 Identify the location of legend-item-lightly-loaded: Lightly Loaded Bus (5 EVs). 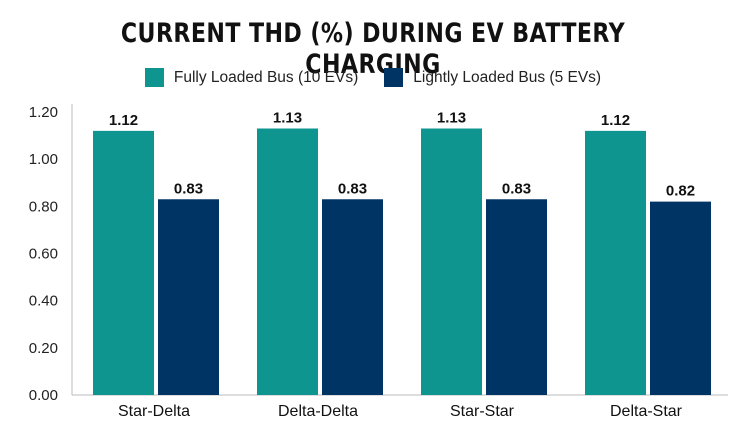
(492, 77).